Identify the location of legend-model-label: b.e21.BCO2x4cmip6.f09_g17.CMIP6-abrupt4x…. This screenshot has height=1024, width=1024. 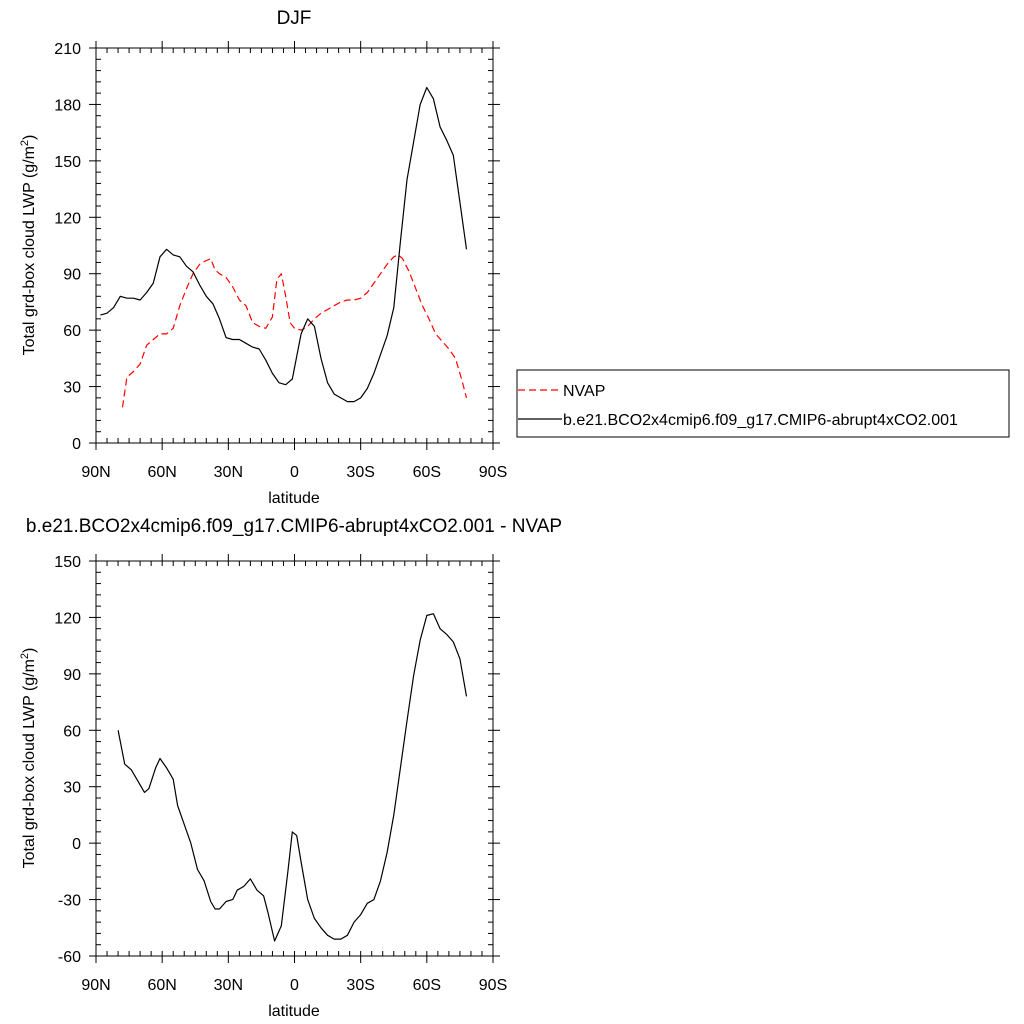
(760, 420).